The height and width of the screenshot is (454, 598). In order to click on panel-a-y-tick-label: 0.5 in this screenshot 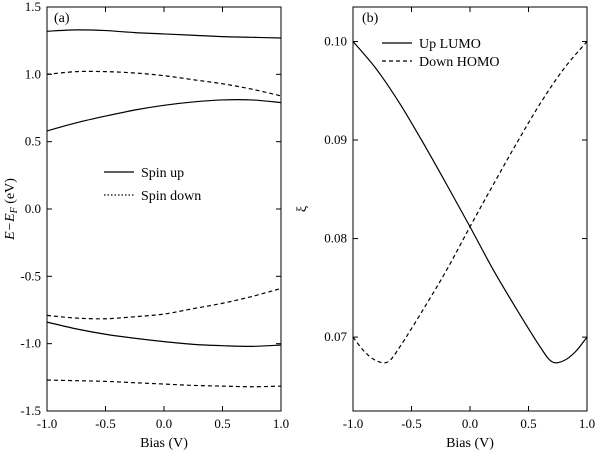, I will do `click(33, 141)`.